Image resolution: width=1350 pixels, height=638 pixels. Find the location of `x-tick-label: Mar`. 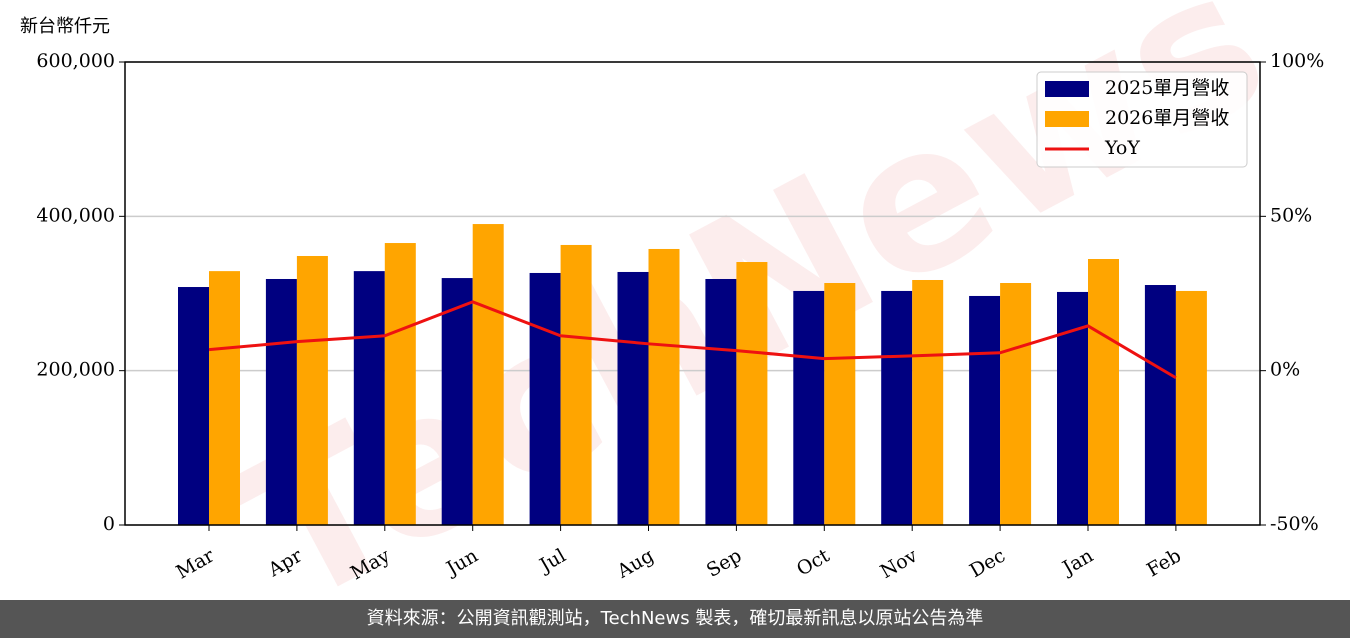

x-tick-label: Mar is located at coordinates (195, 563).